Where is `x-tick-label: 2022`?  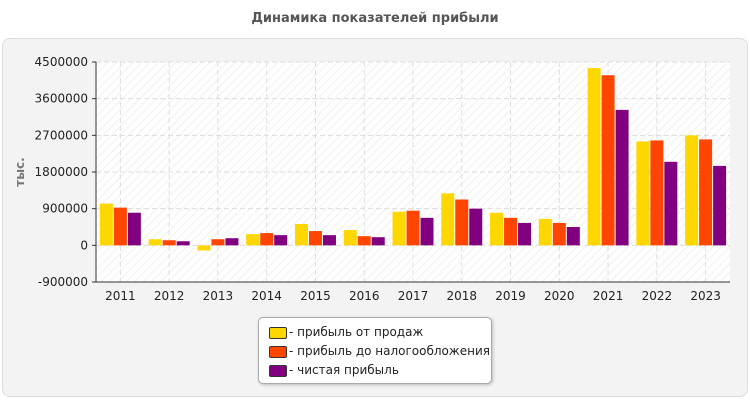
x-tick-label: 2022 is located at coordinates (657, 296).